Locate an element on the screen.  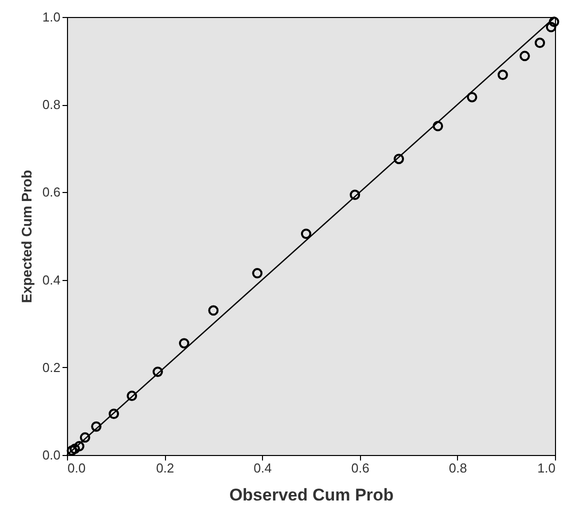
y-tick-label: 0.4 is located at coordinates (51, 280).